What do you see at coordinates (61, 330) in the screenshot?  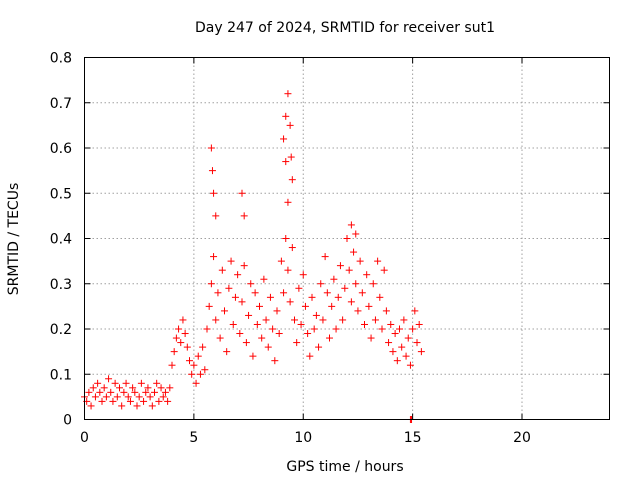 I see `y-tick-label: 0.2` at bounding box center [61, 330].